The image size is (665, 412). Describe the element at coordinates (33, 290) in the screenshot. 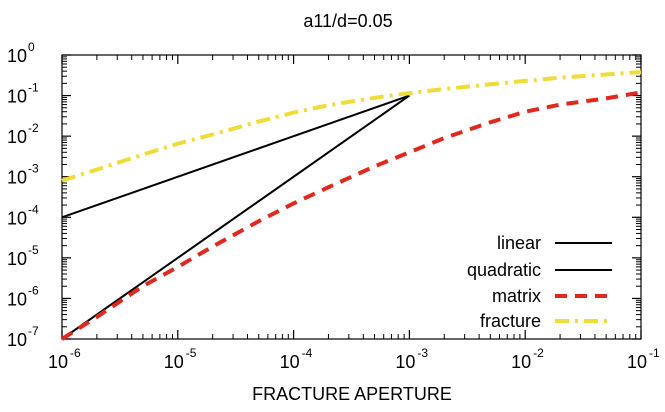

I see `y-tick-exponent: -6` at that location.